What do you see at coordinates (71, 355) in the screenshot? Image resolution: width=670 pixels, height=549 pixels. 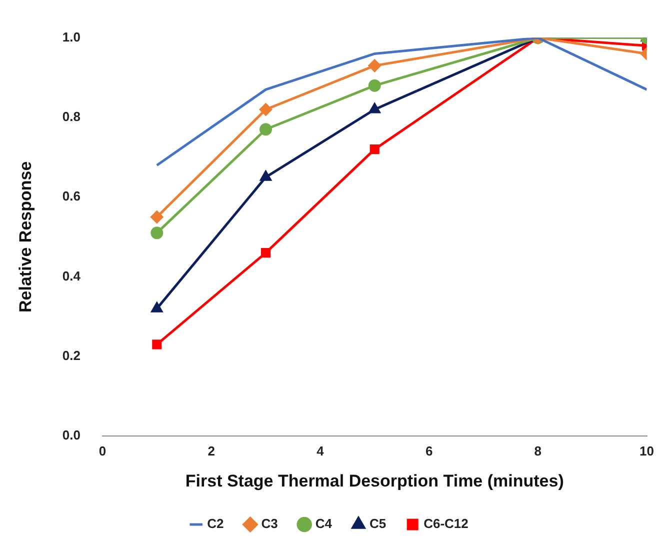 I see `y-tick-label: 0.2` at bounding box center [71, 355].